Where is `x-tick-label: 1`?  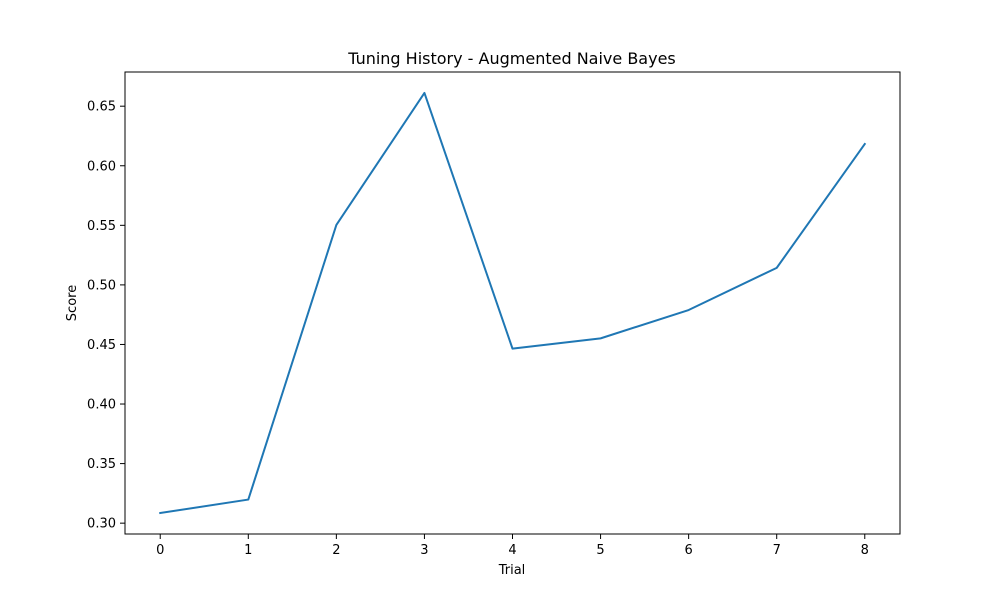
x-tick-label: 1 is located at coordinates (248, 550).